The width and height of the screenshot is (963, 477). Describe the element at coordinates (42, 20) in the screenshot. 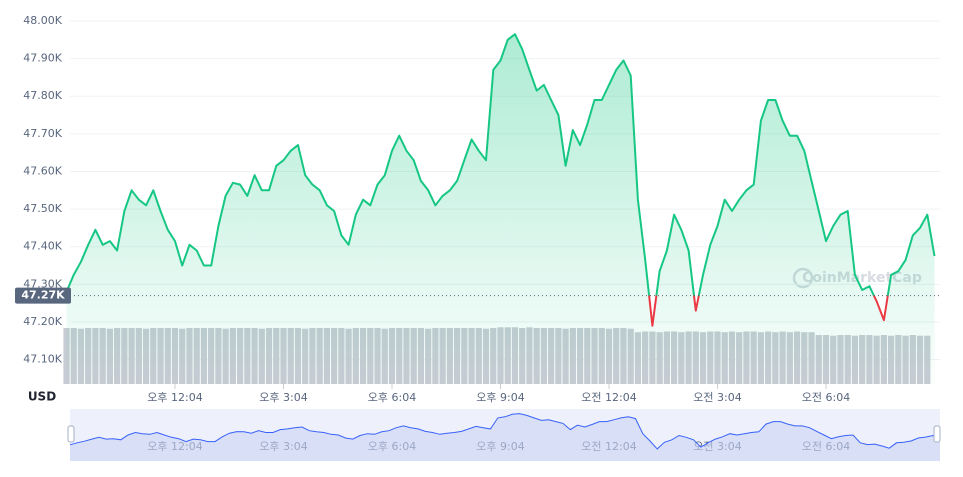

I see `y-tick-label: 48.00K` at that location.